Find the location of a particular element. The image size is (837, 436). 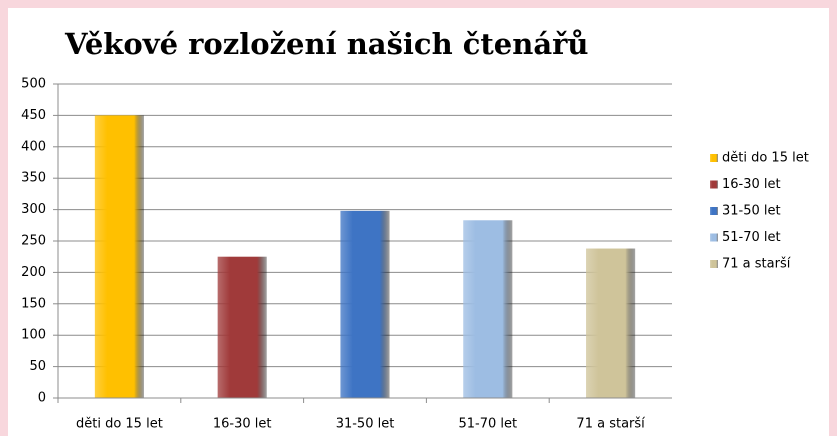

y-tick-label: 100 is located at coordinates (33, 335).